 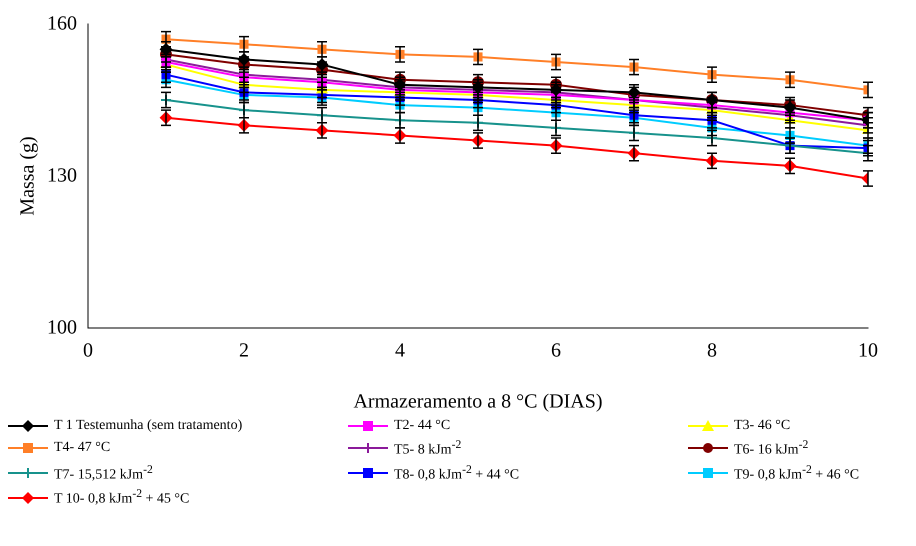 I want to click on legend-label: T9- 0,8 kJm$^{-2}$ + 46 °C, so click(x=797, y=473).